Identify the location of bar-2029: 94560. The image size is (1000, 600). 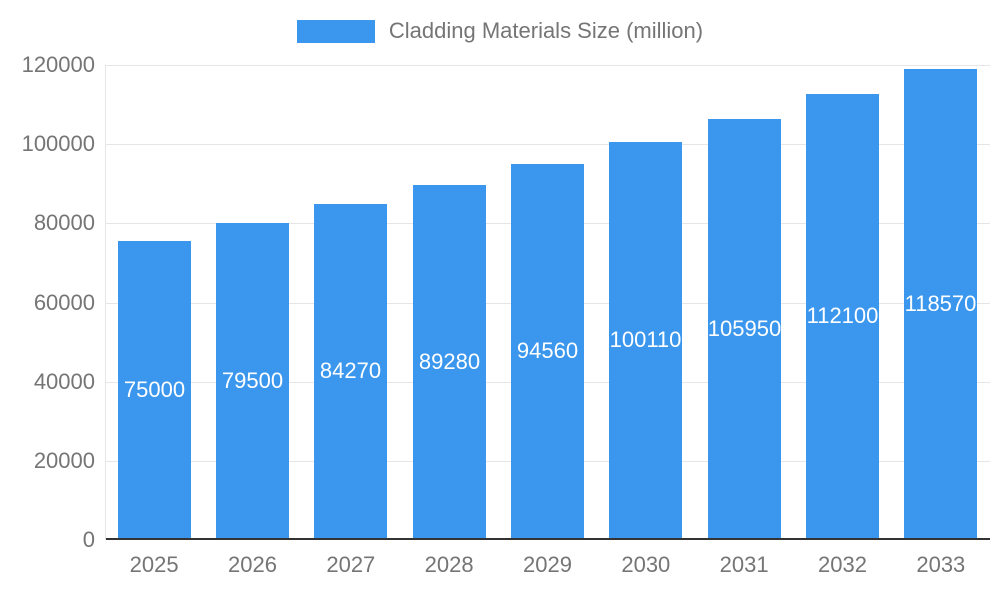
(547, 351).